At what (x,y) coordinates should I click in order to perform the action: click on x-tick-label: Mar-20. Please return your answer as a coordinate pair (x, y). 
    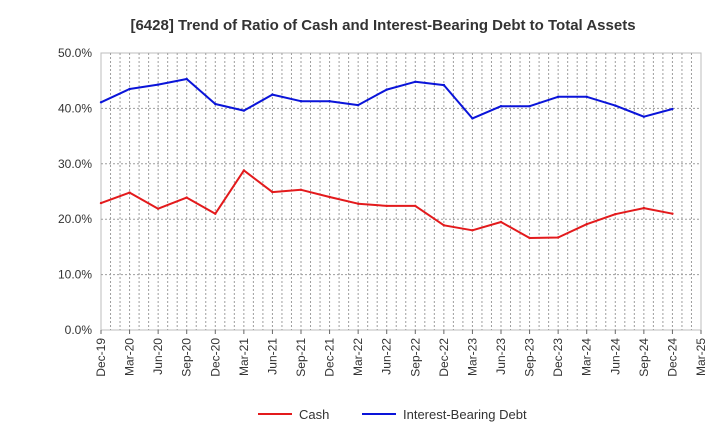
    Looking at the image, I should click on (130, 357).